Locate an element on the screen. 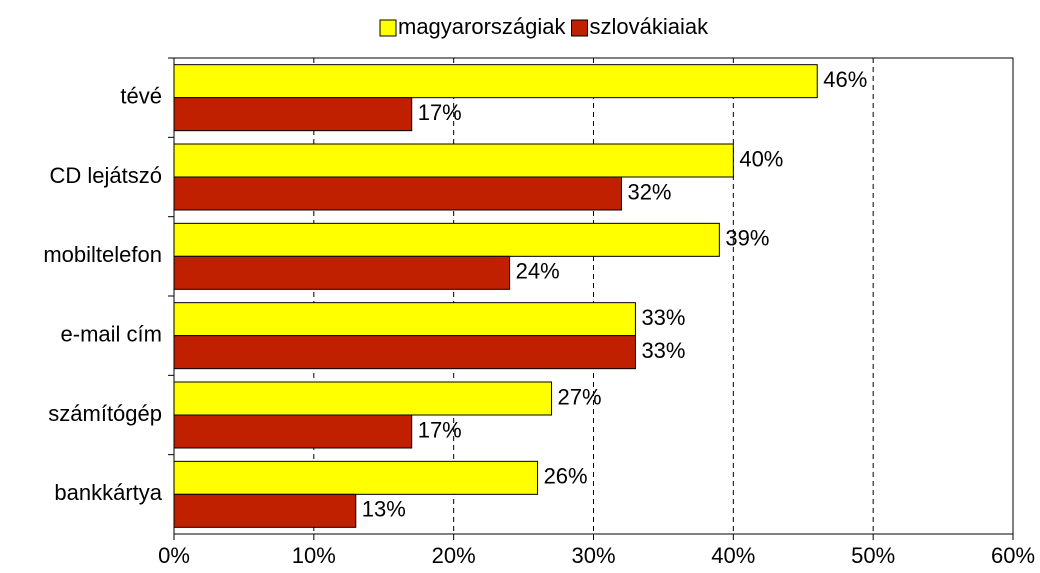 The width and height of the screenshot is (1040, 573). value-label: 46% is located at coordinates (845, 79).